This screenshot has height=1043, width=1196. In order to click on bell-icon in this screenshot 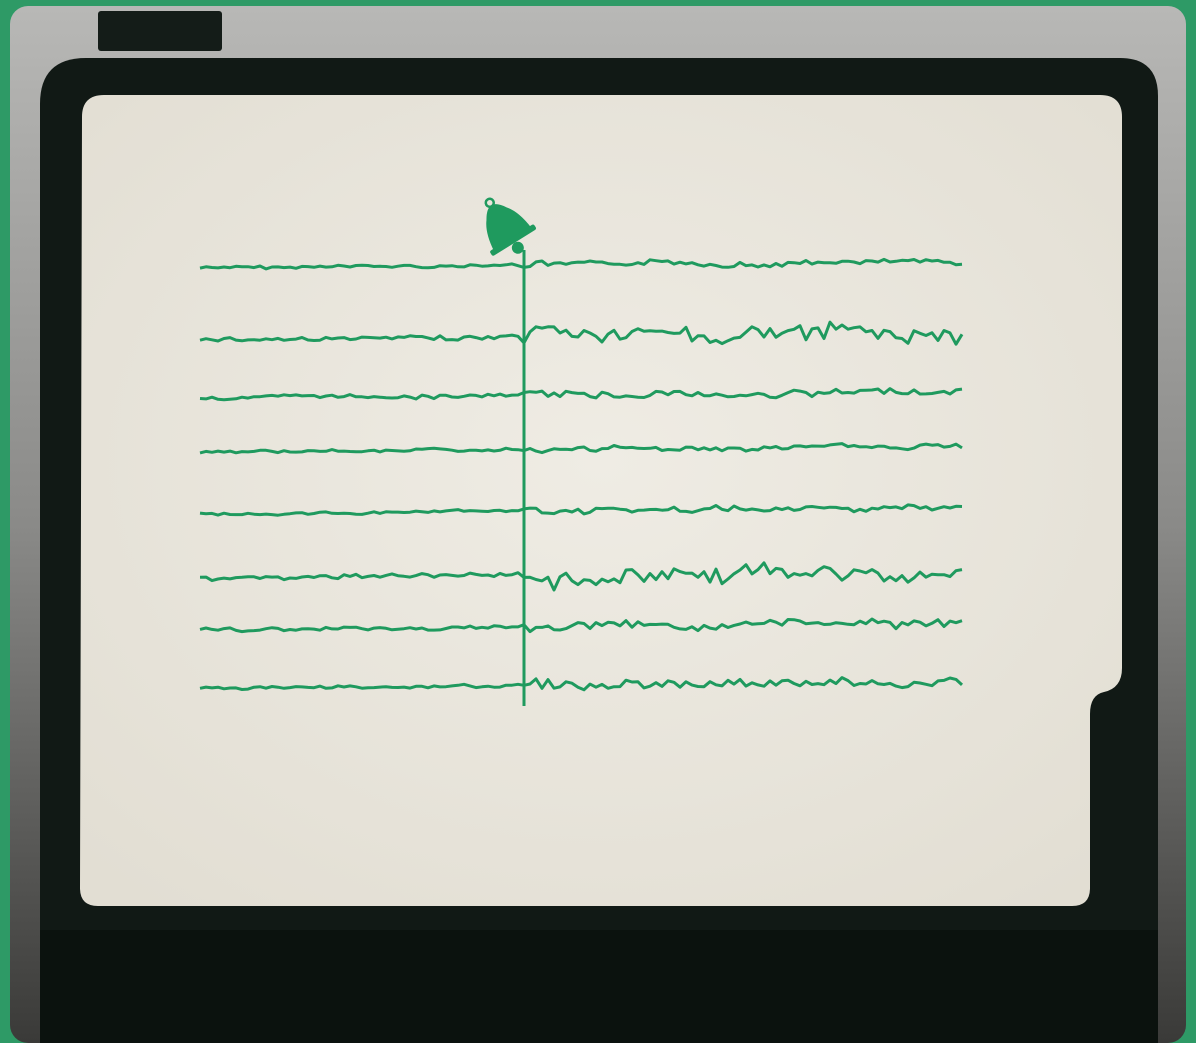, I will do `click(510, 226)`.